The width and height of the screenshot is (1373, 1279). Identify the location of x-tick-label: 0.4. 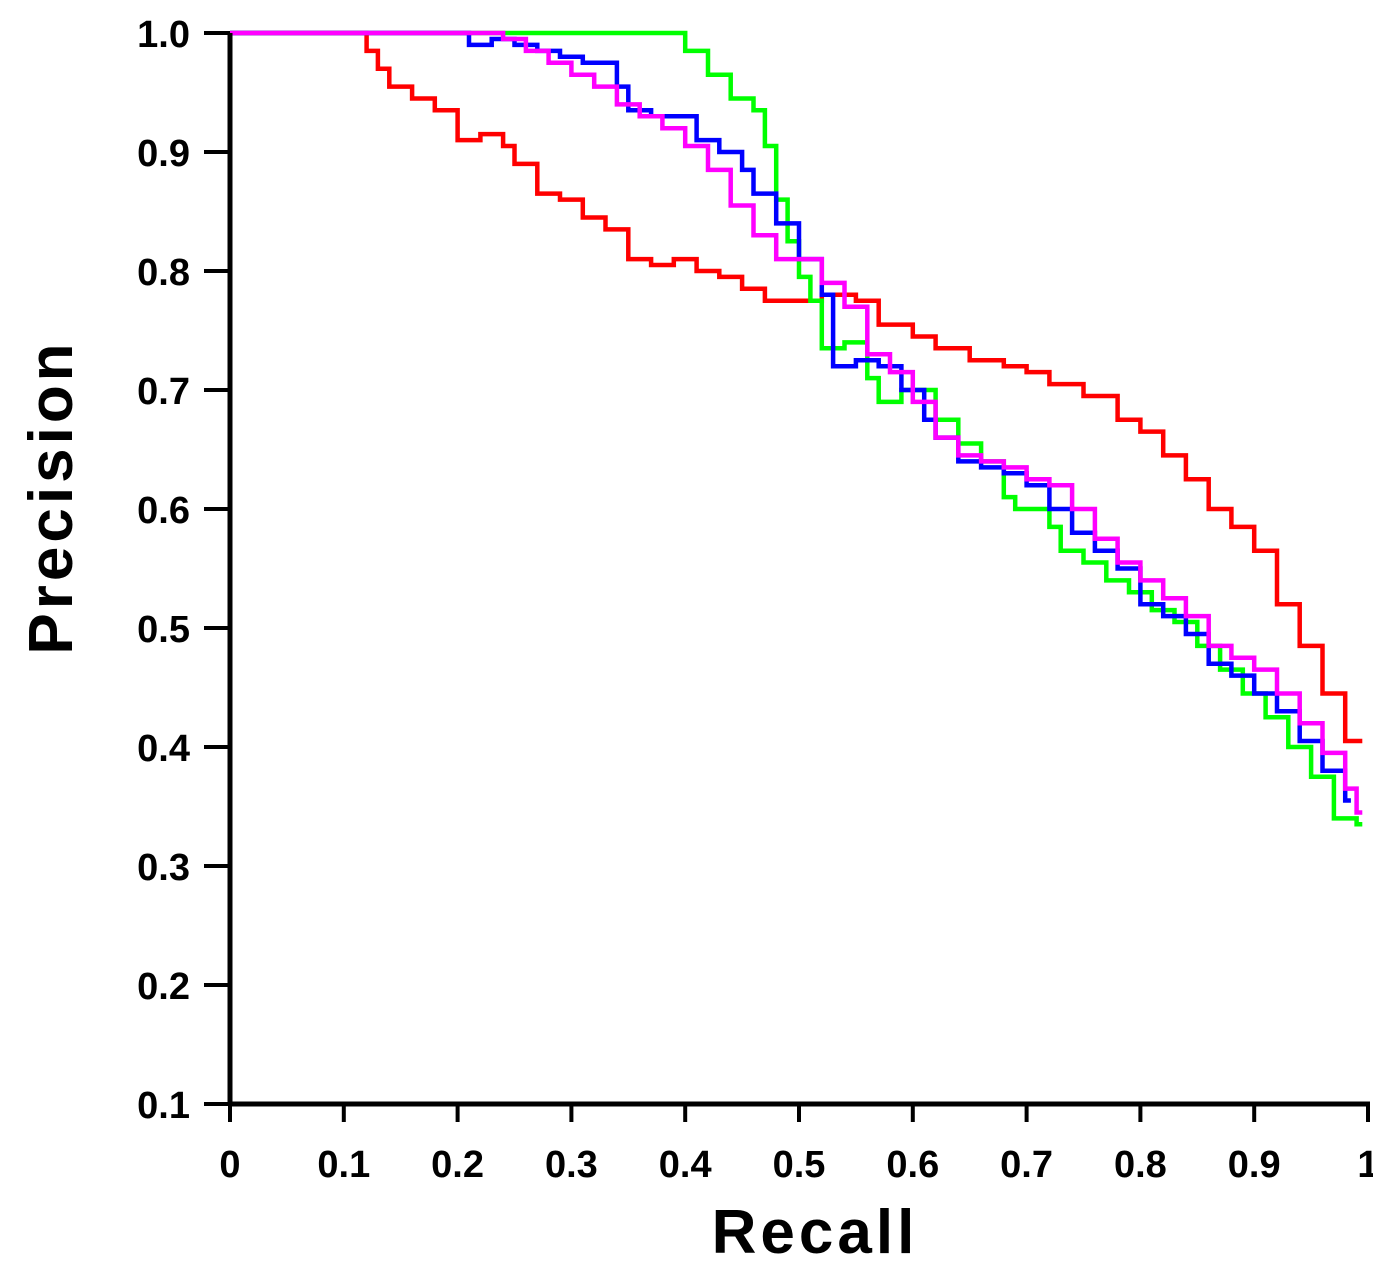
(685, 1165).